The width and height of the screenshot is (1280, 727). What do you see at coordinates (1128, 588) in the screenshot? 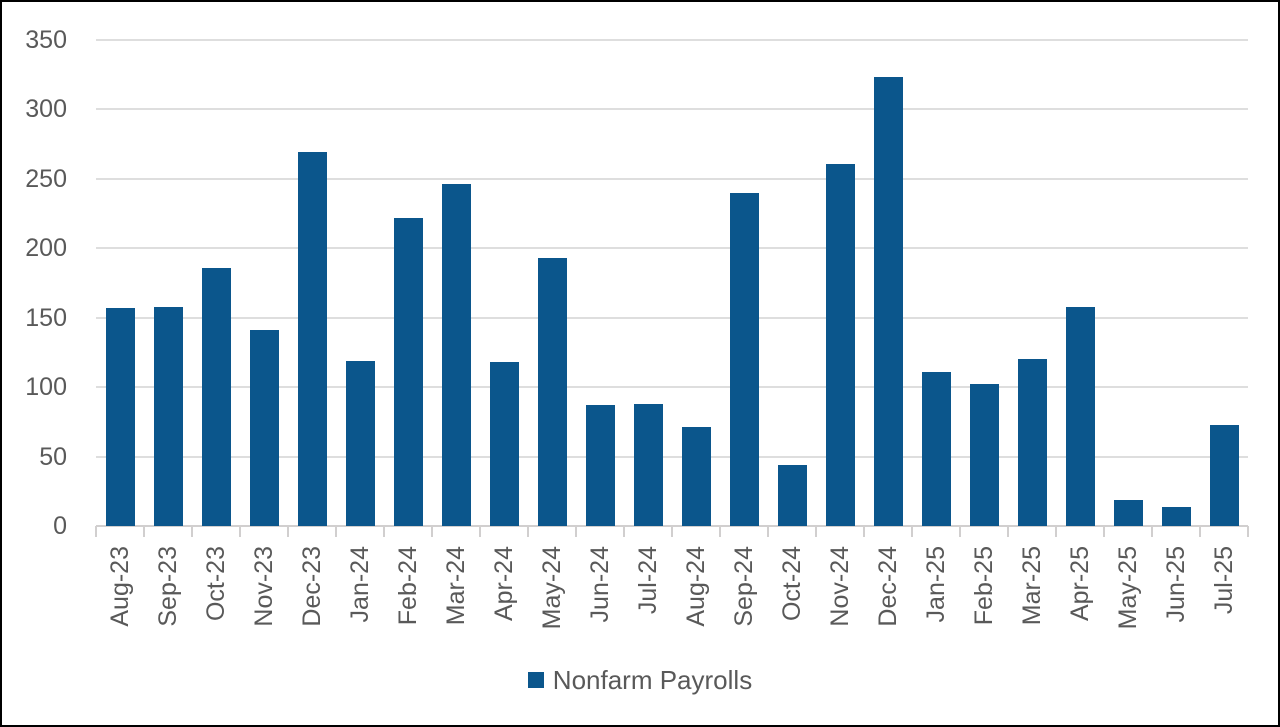
I see `x-axis-tick-label: May-25` at bounding box center [1128, 588].